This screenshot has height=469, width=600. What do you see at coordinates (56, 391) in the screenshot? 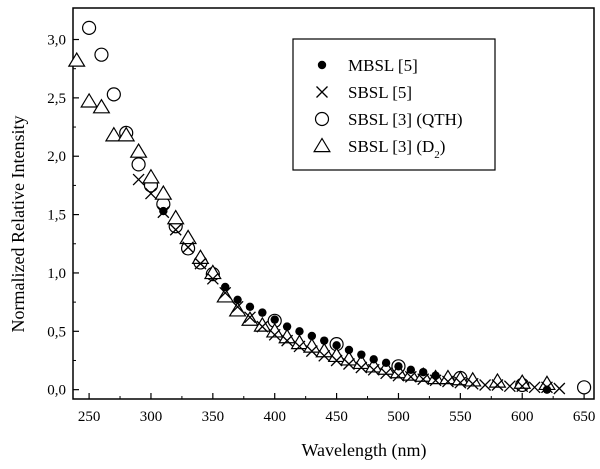
I see `y-tick-label: 0,0` at bounding box center [56, 391].